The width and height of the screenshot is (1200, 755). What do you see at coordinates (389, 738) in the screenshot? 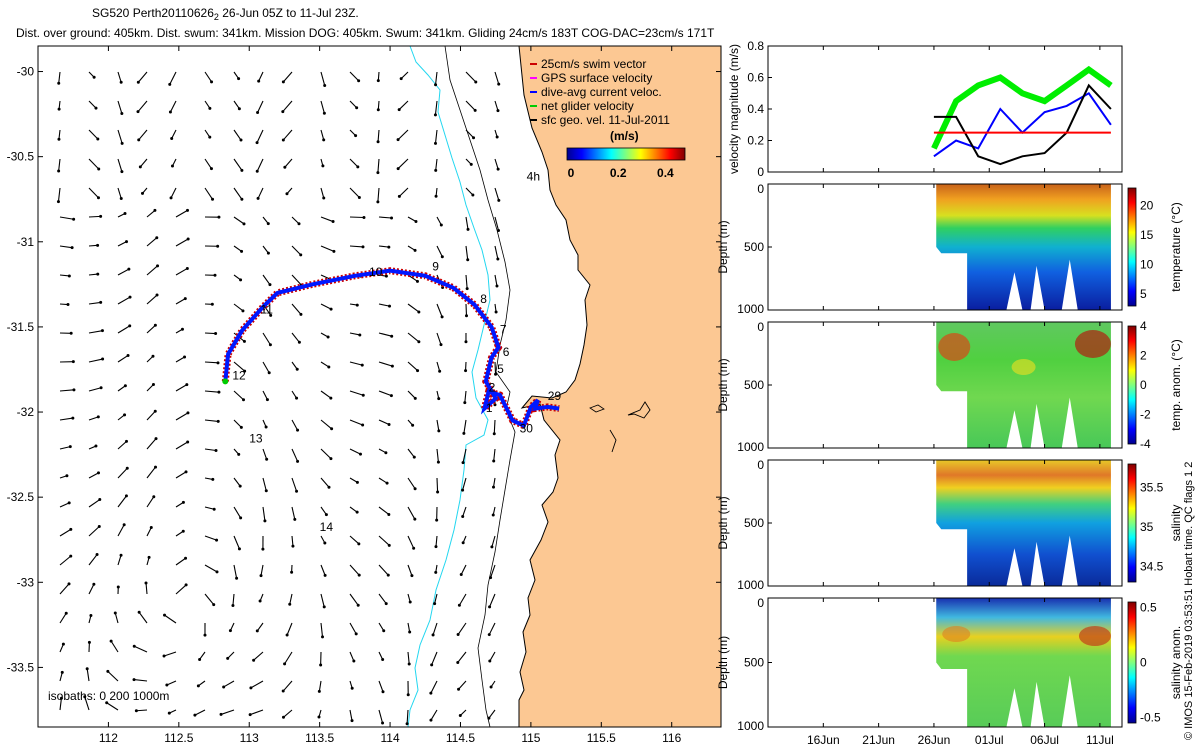
I see `map-xtick-label: 114` at bounding box center [389, 738].